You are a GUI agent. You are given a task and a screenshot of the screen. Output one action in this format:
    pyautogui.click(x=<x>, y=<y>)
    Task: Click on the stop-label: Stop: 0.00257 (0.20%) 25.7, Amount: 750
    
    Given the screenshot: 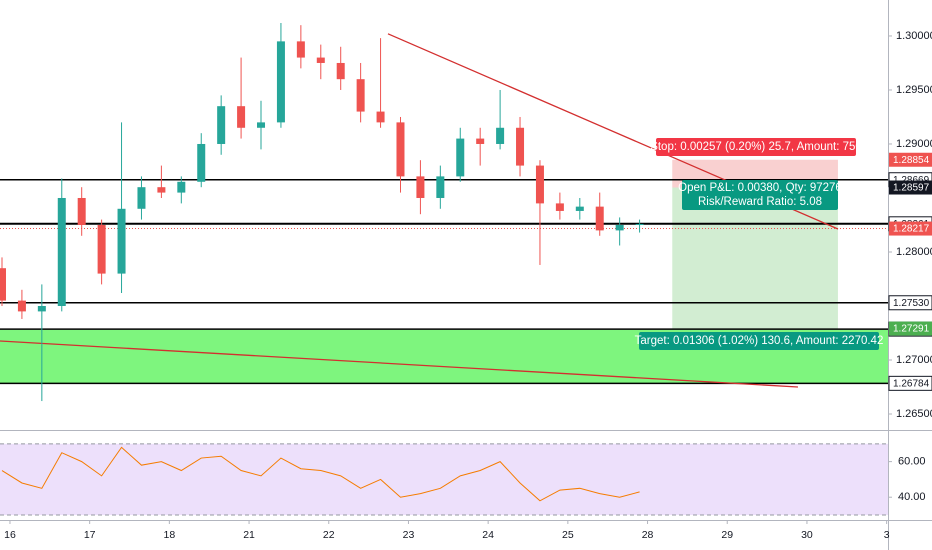 What is the action you would take?
    pyautogui.click(x=756, y=147)
    